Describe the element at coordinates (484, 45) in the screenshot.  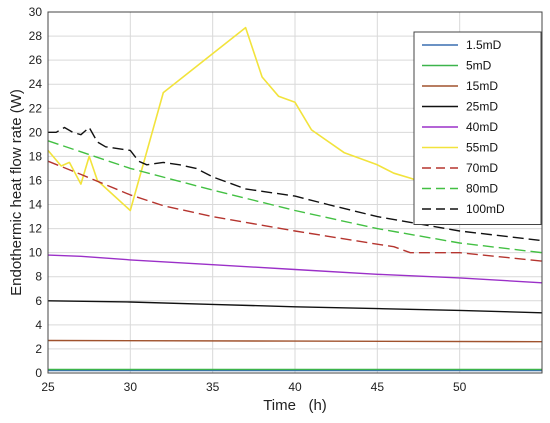
I see `legend-label: 1.5mD` at that location.